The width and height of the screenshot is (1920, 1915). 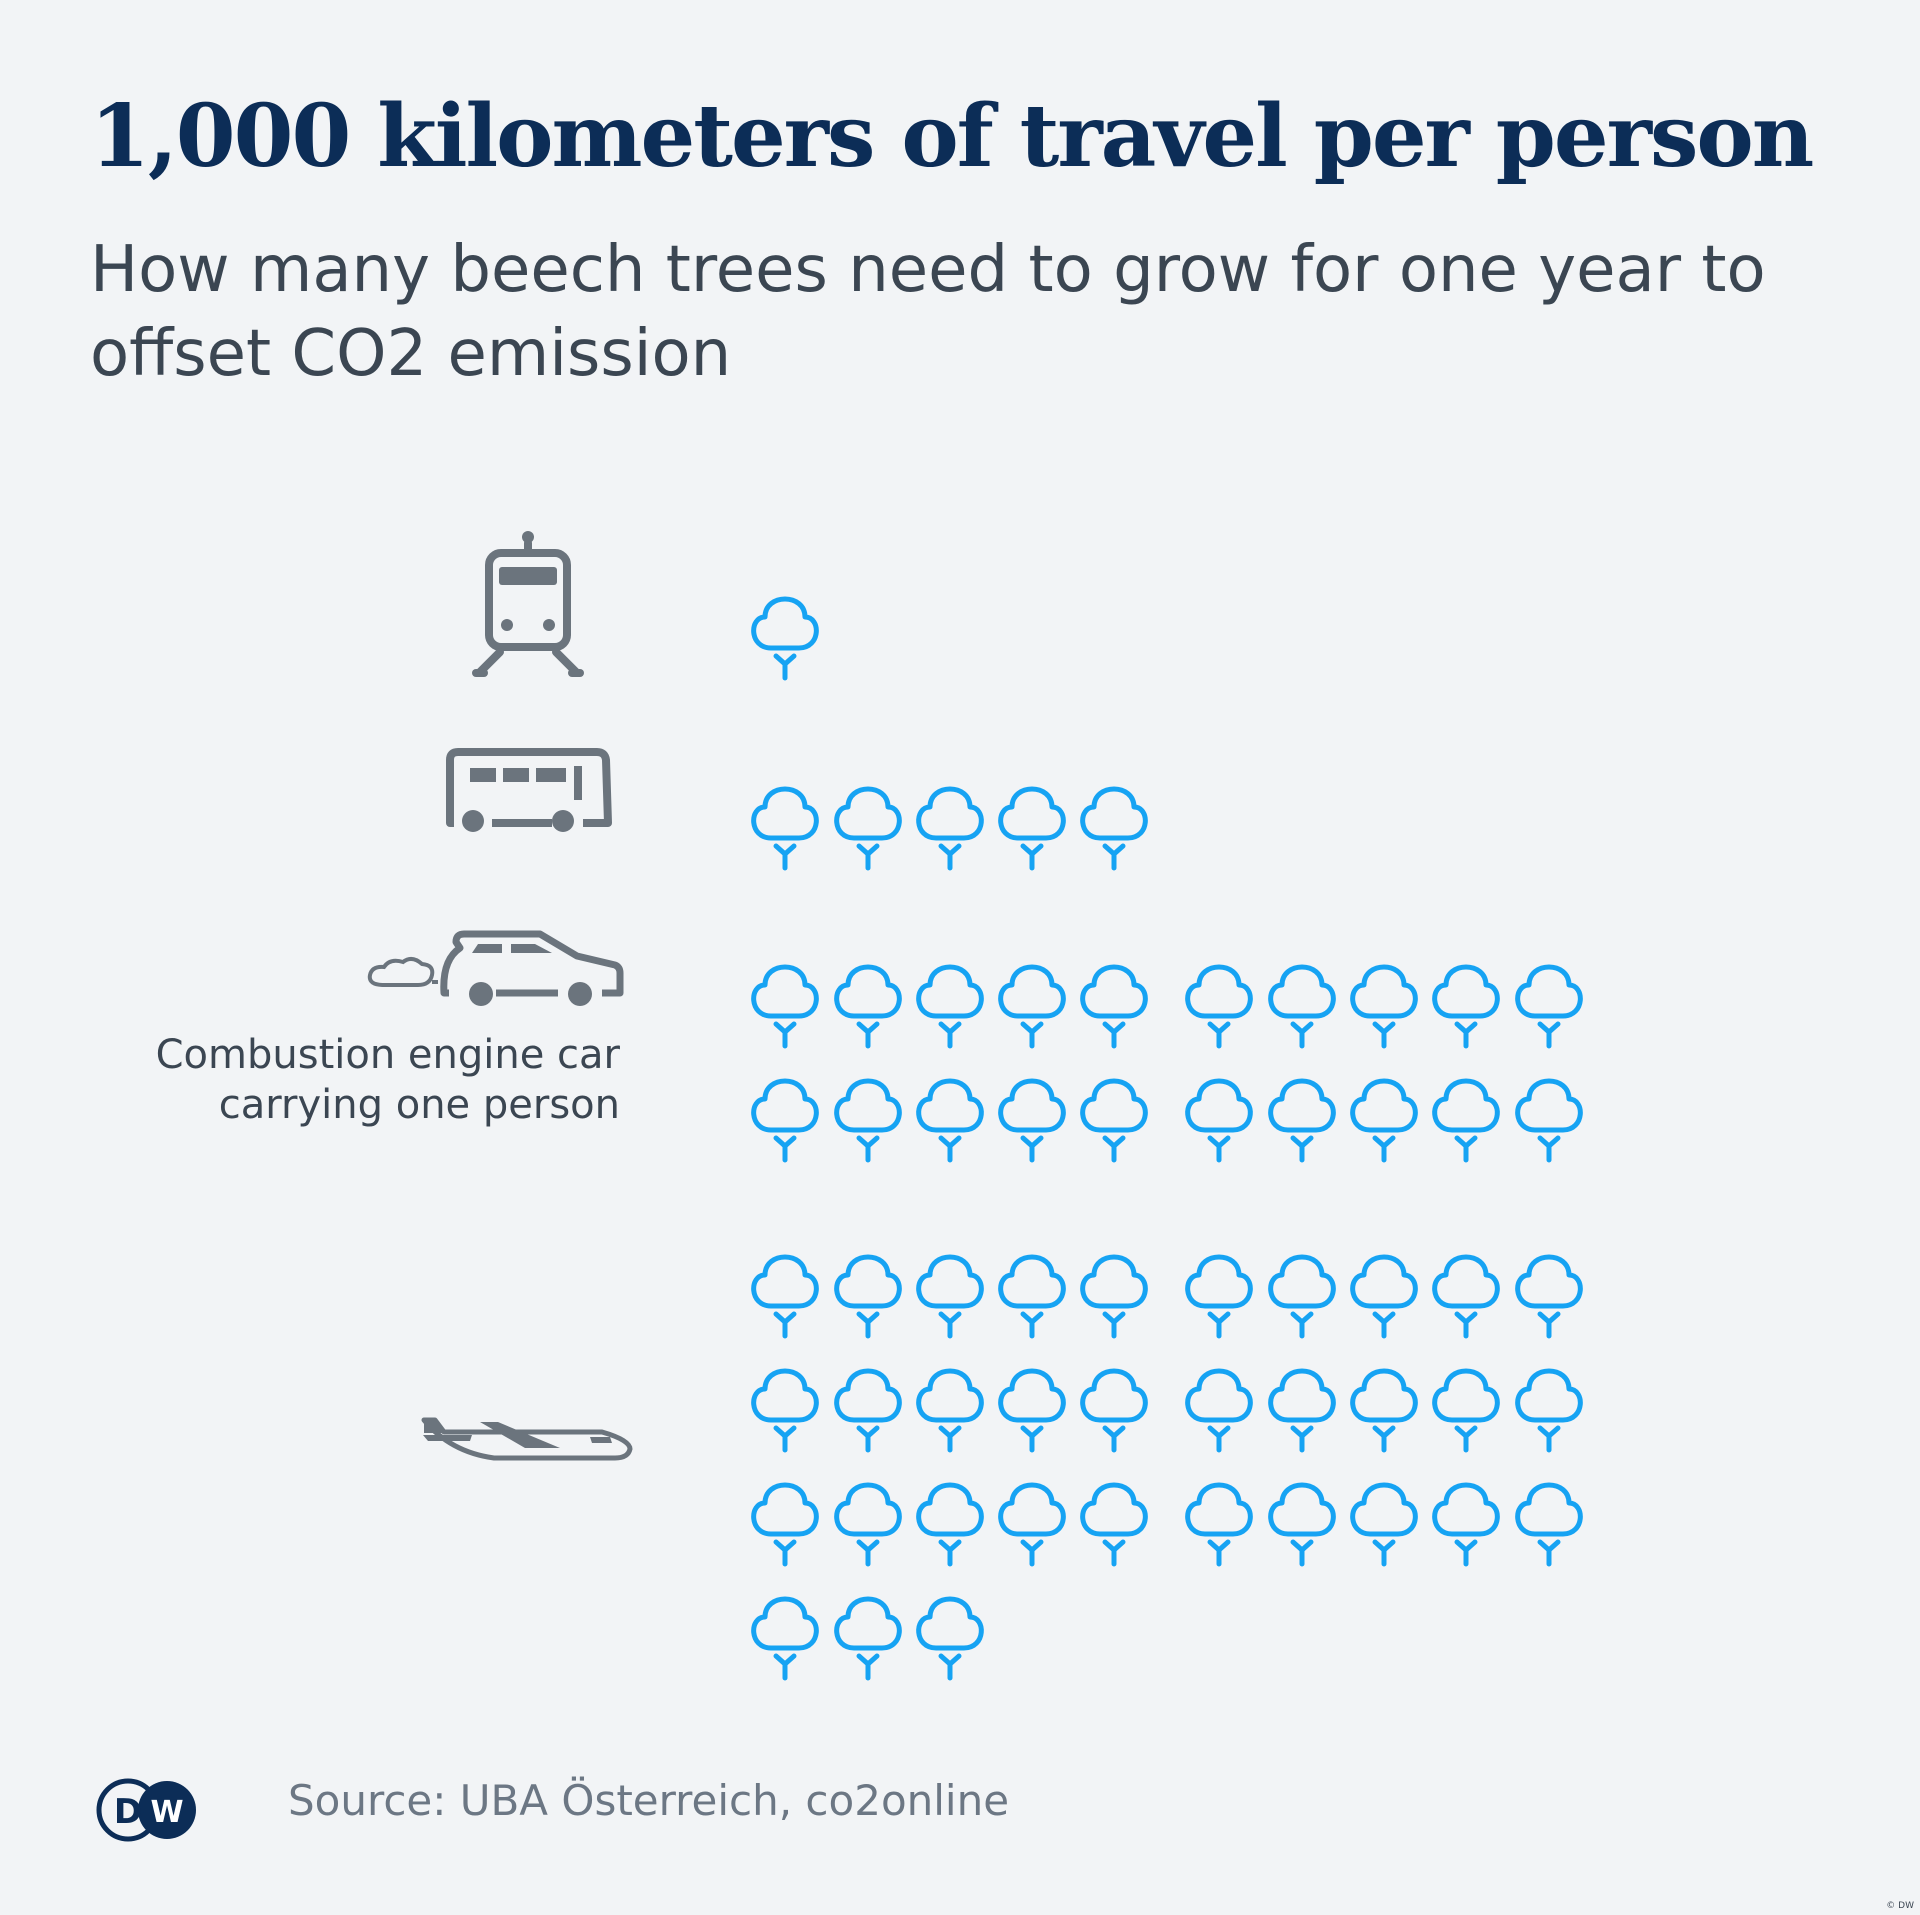 I want to click on dw-logo: D W, so click(x=146, y=1810).